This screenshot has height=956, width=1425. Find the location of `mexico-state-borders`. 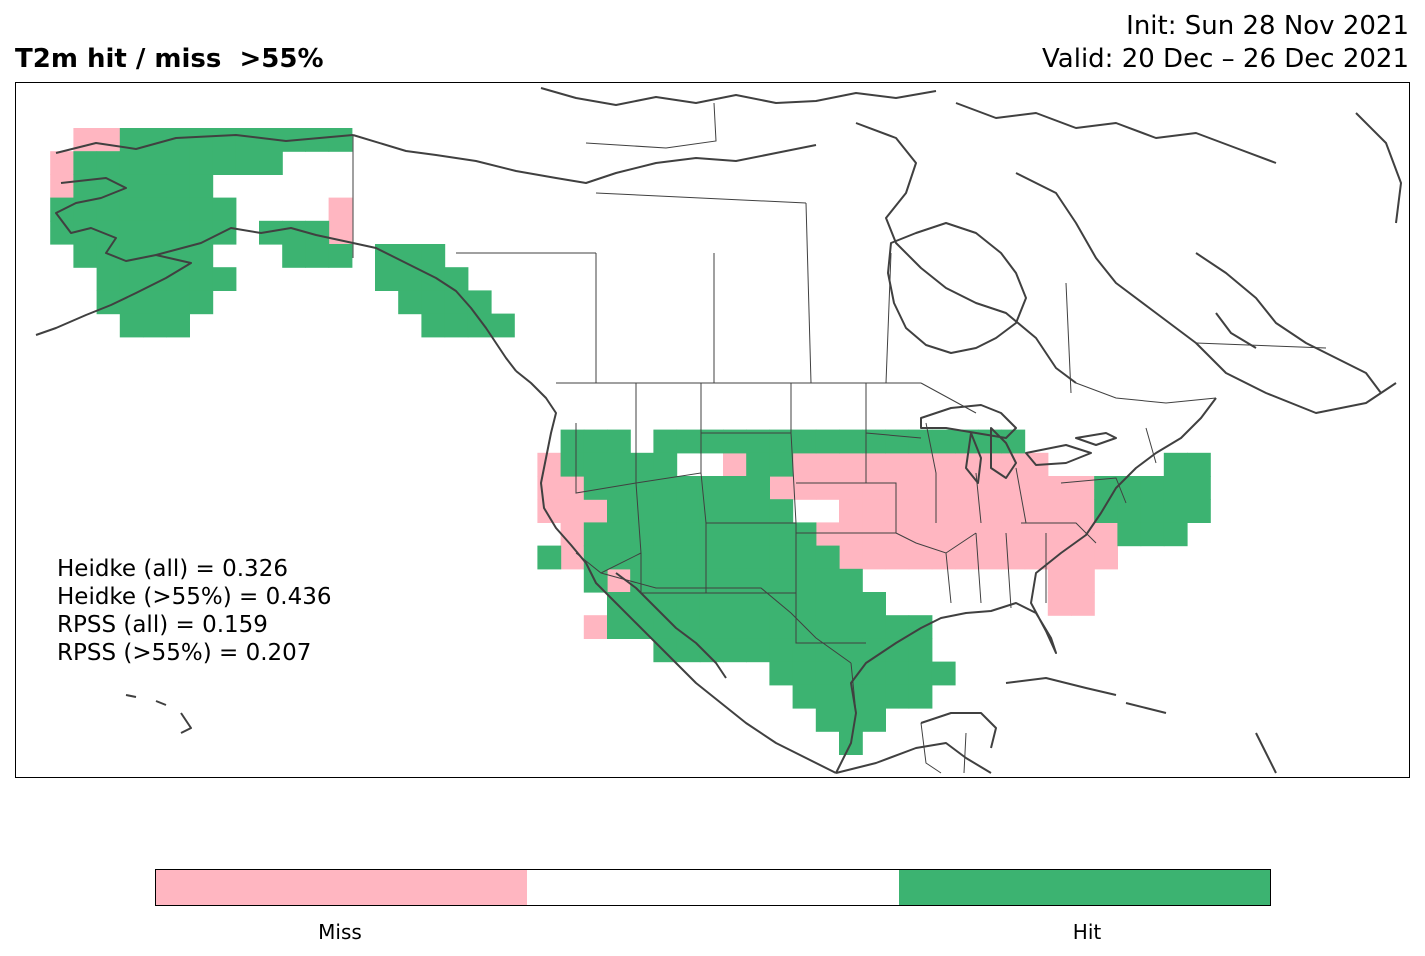

mexico-state-borders is located at coordinates (943, 748).